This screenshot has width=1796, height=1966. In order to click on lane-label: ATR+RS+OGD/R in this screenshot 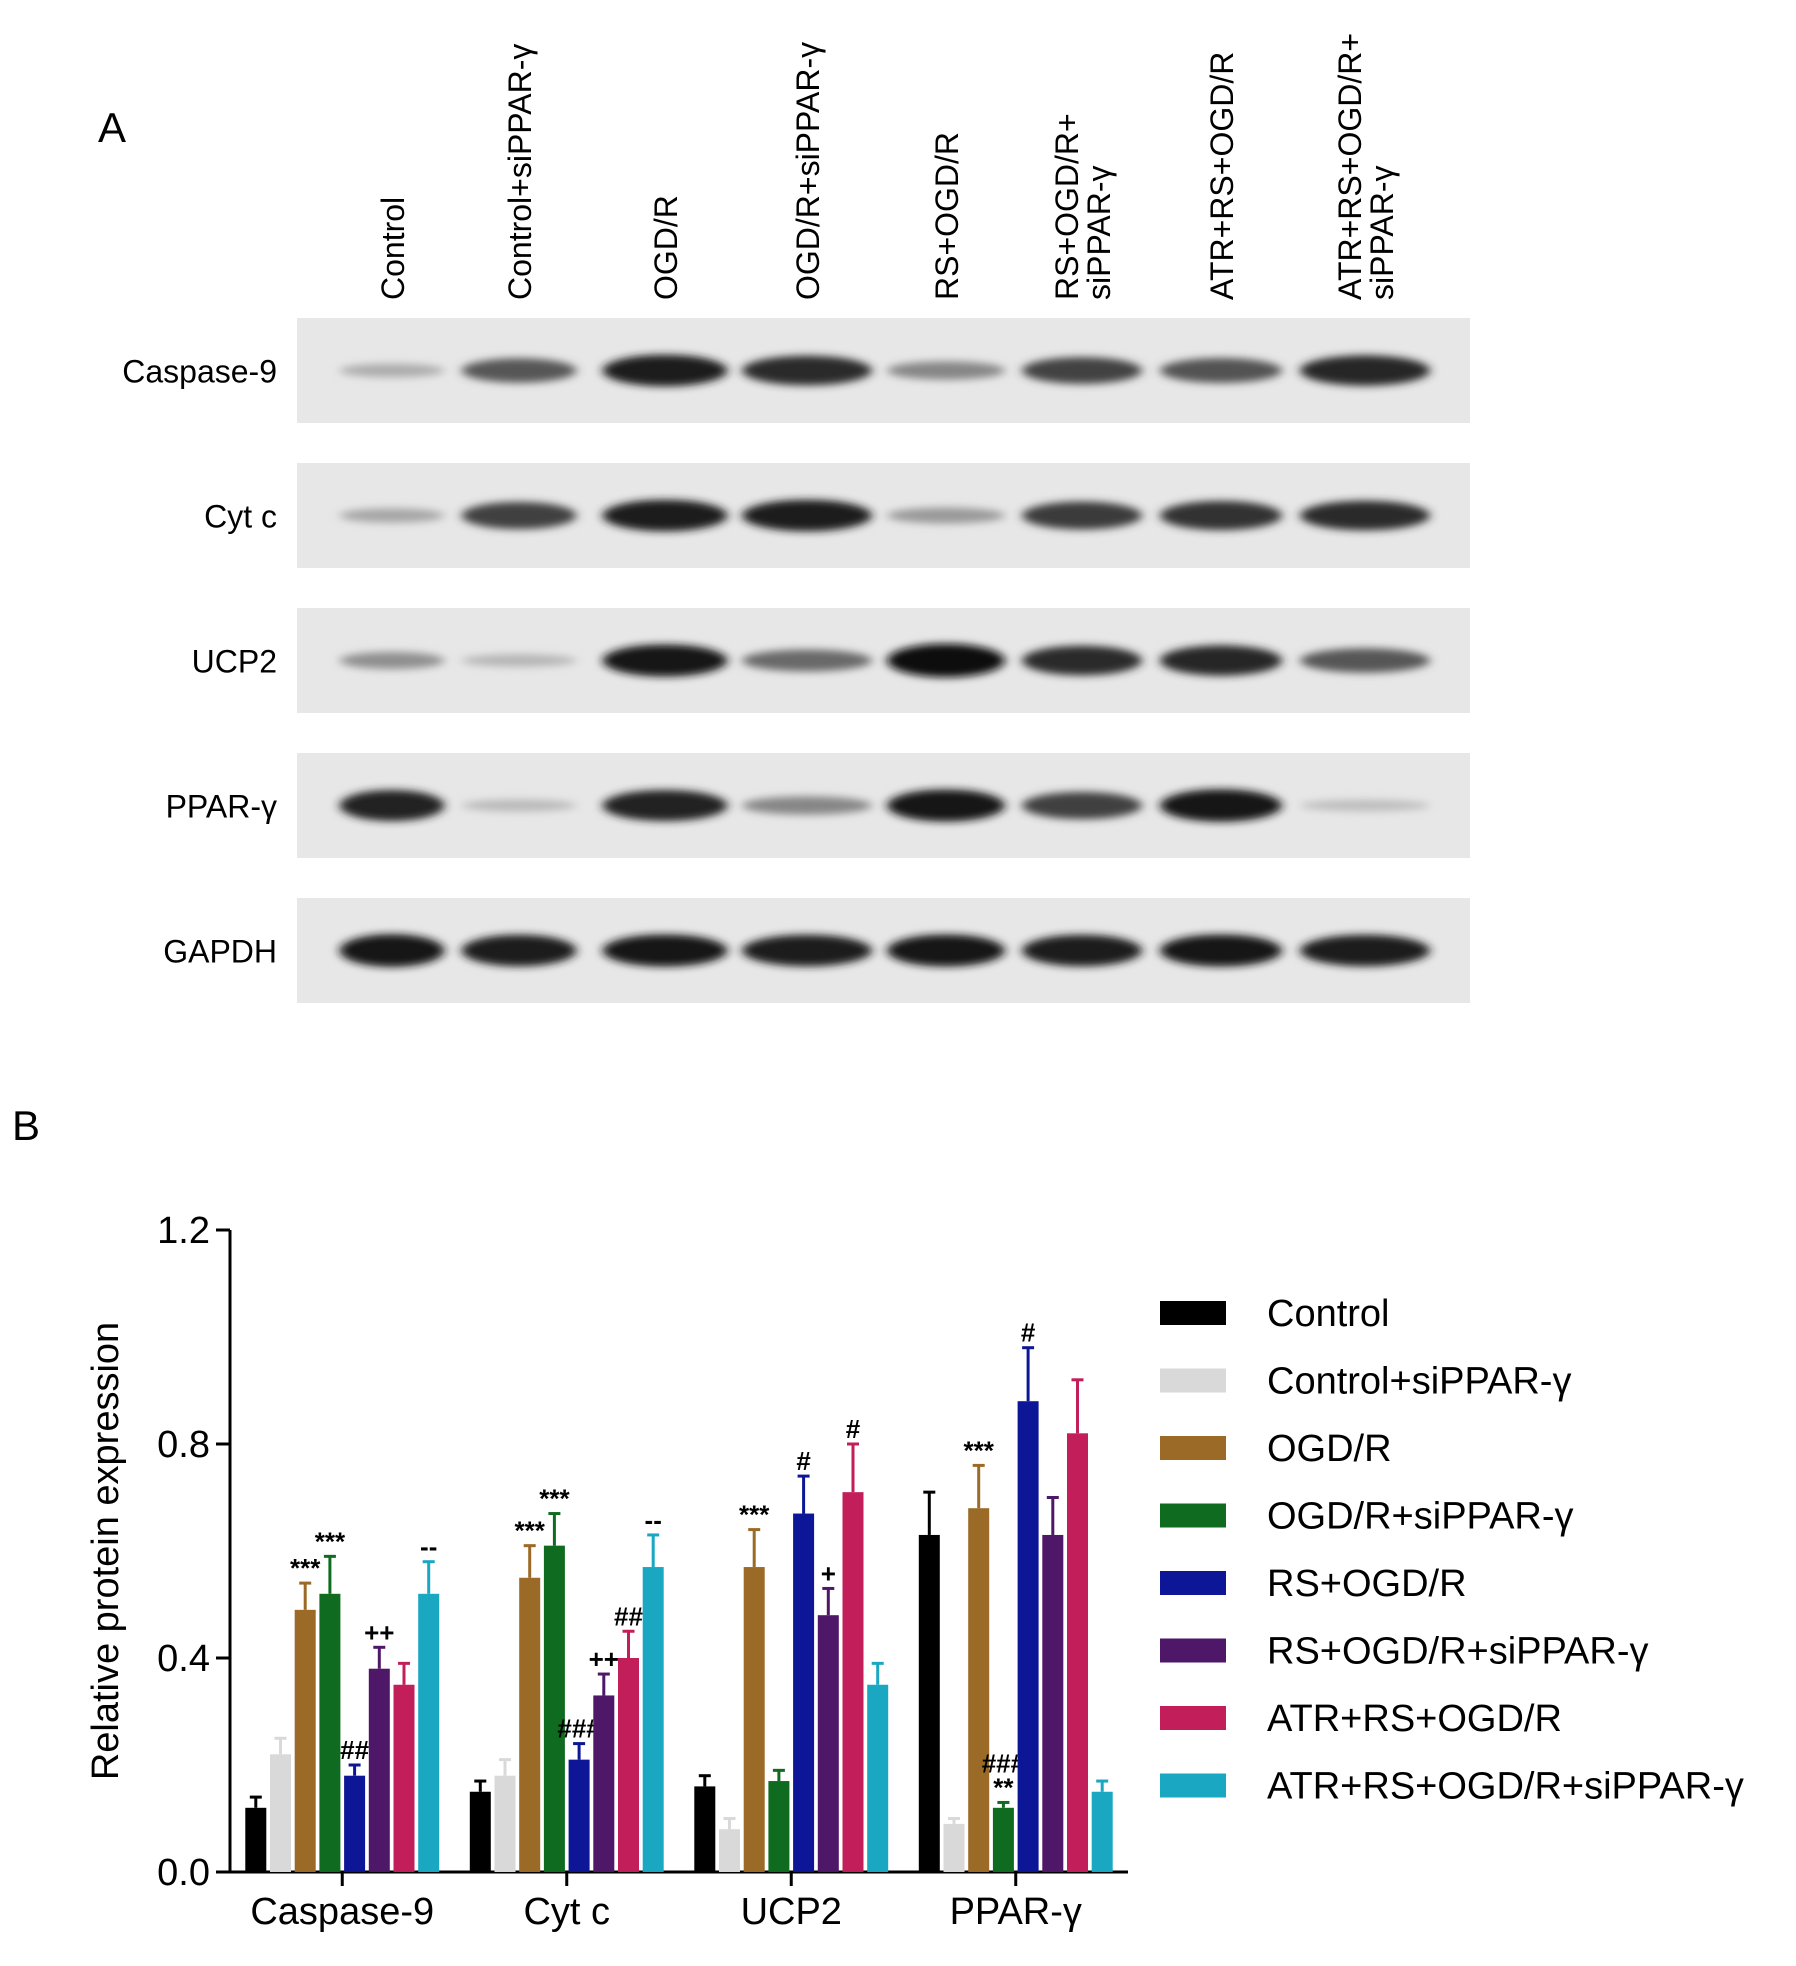, I will do `click(1222, 176)`.